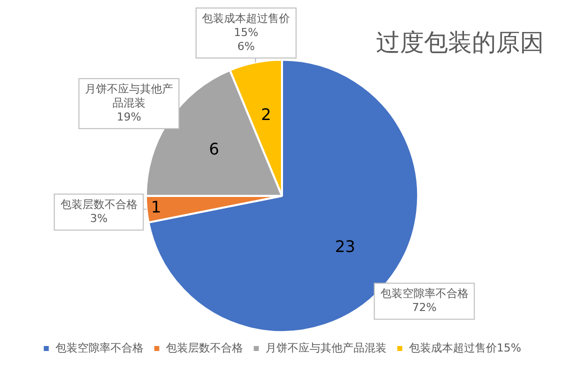 The width and height of the screenshot is (564, 374). What do you see at coordinates (246, 25) in the screenshot?
I see `slice-label: 包装成本超过售价15%` at bounding box center [246, 25].